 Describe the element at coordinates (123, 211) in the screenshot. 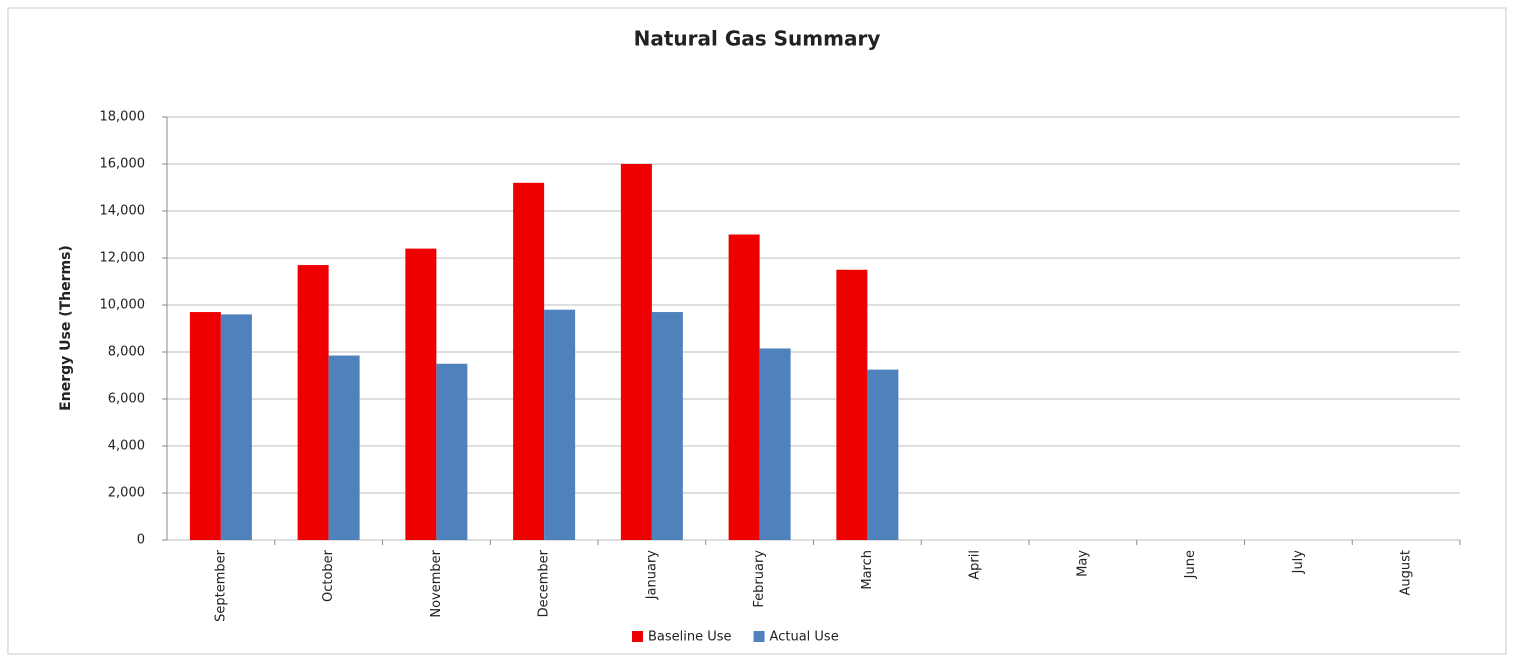

I see `y-tick-label: 14,000` at that location.